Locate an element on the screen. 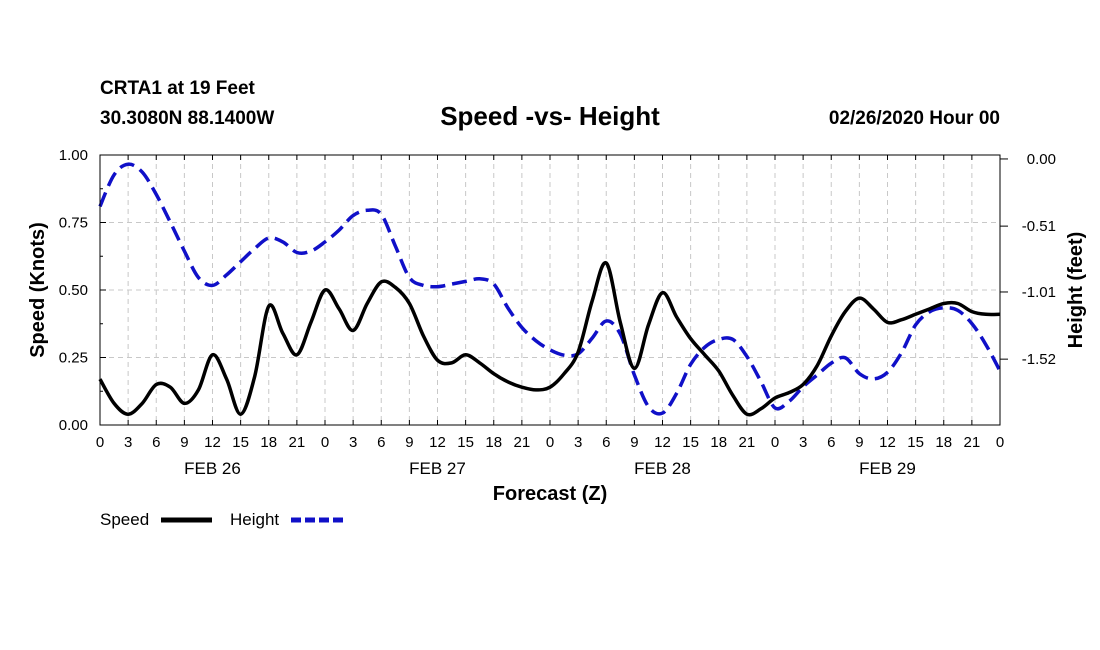 This screenshot has width=1100, height=650. chart-title: Speed -vs- Height is located at coordinates (550, 116).